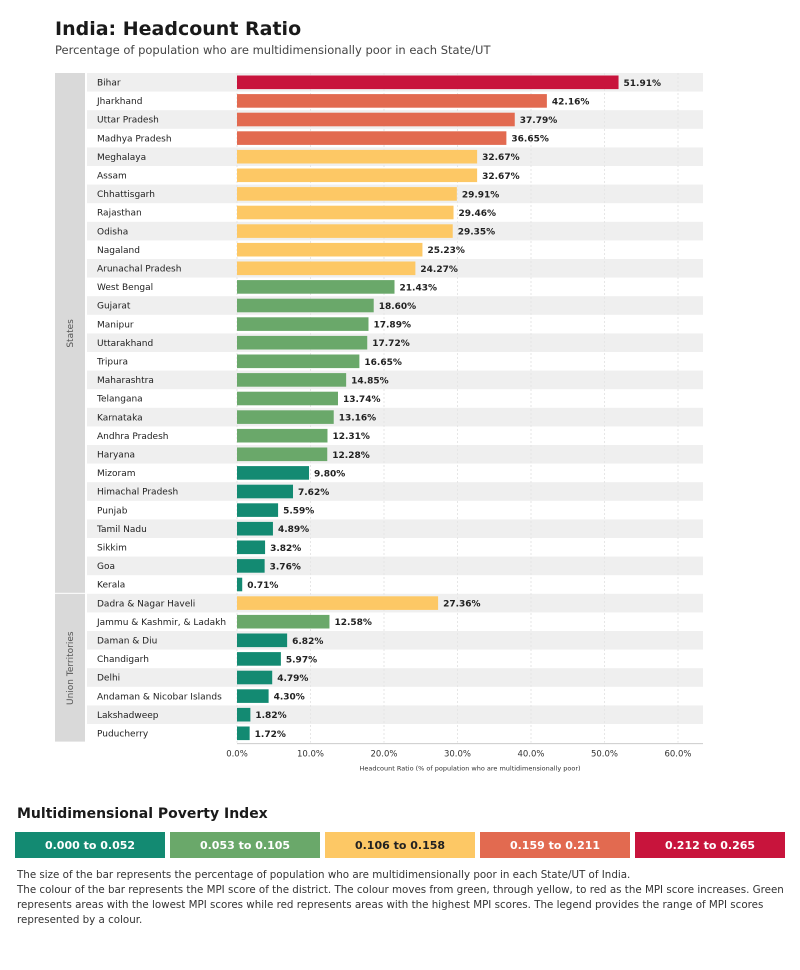 The image size is (800, 970). I want to click on x-tick-label: 40.0%, so click(530, 755).